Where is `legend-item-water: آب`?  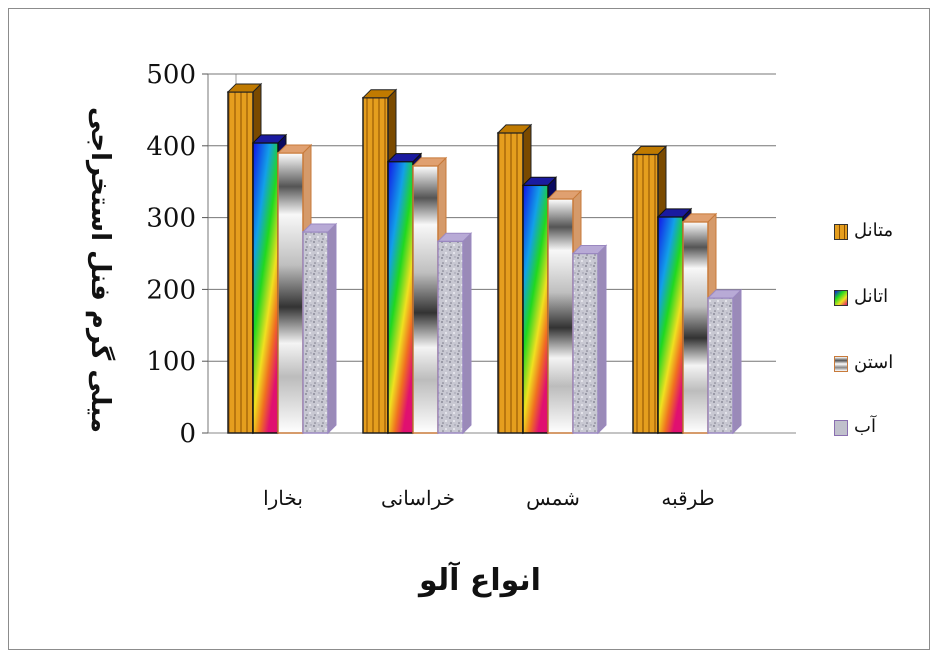 legend-item-water: آب is located at coordinates (876, 429).